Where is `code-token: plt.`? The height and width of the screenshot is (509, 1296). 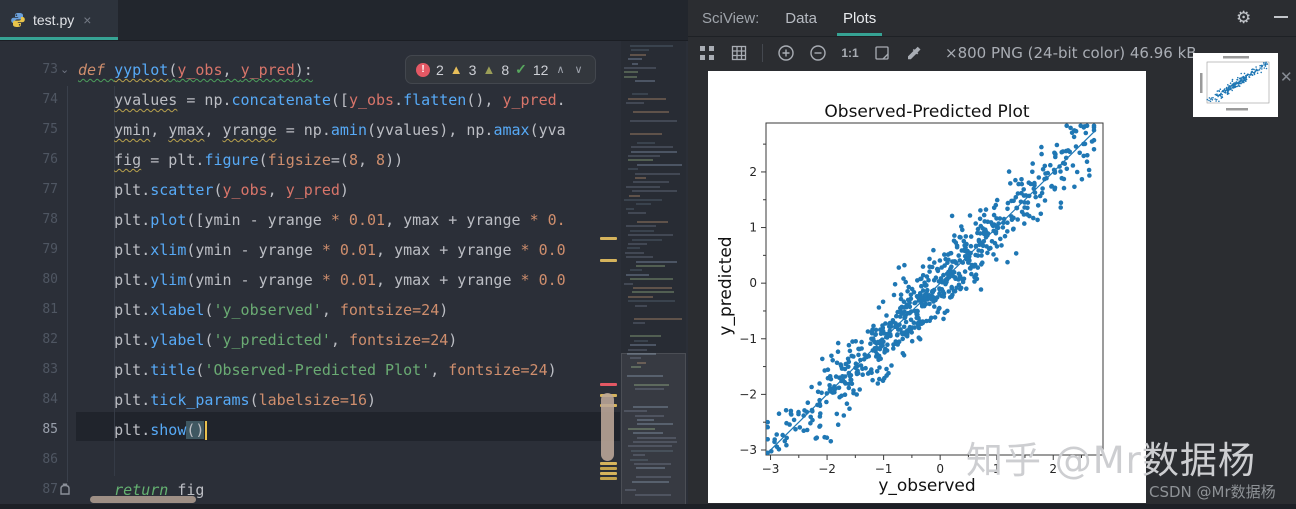 code-token: plt. is located at coordinates (114, 400).